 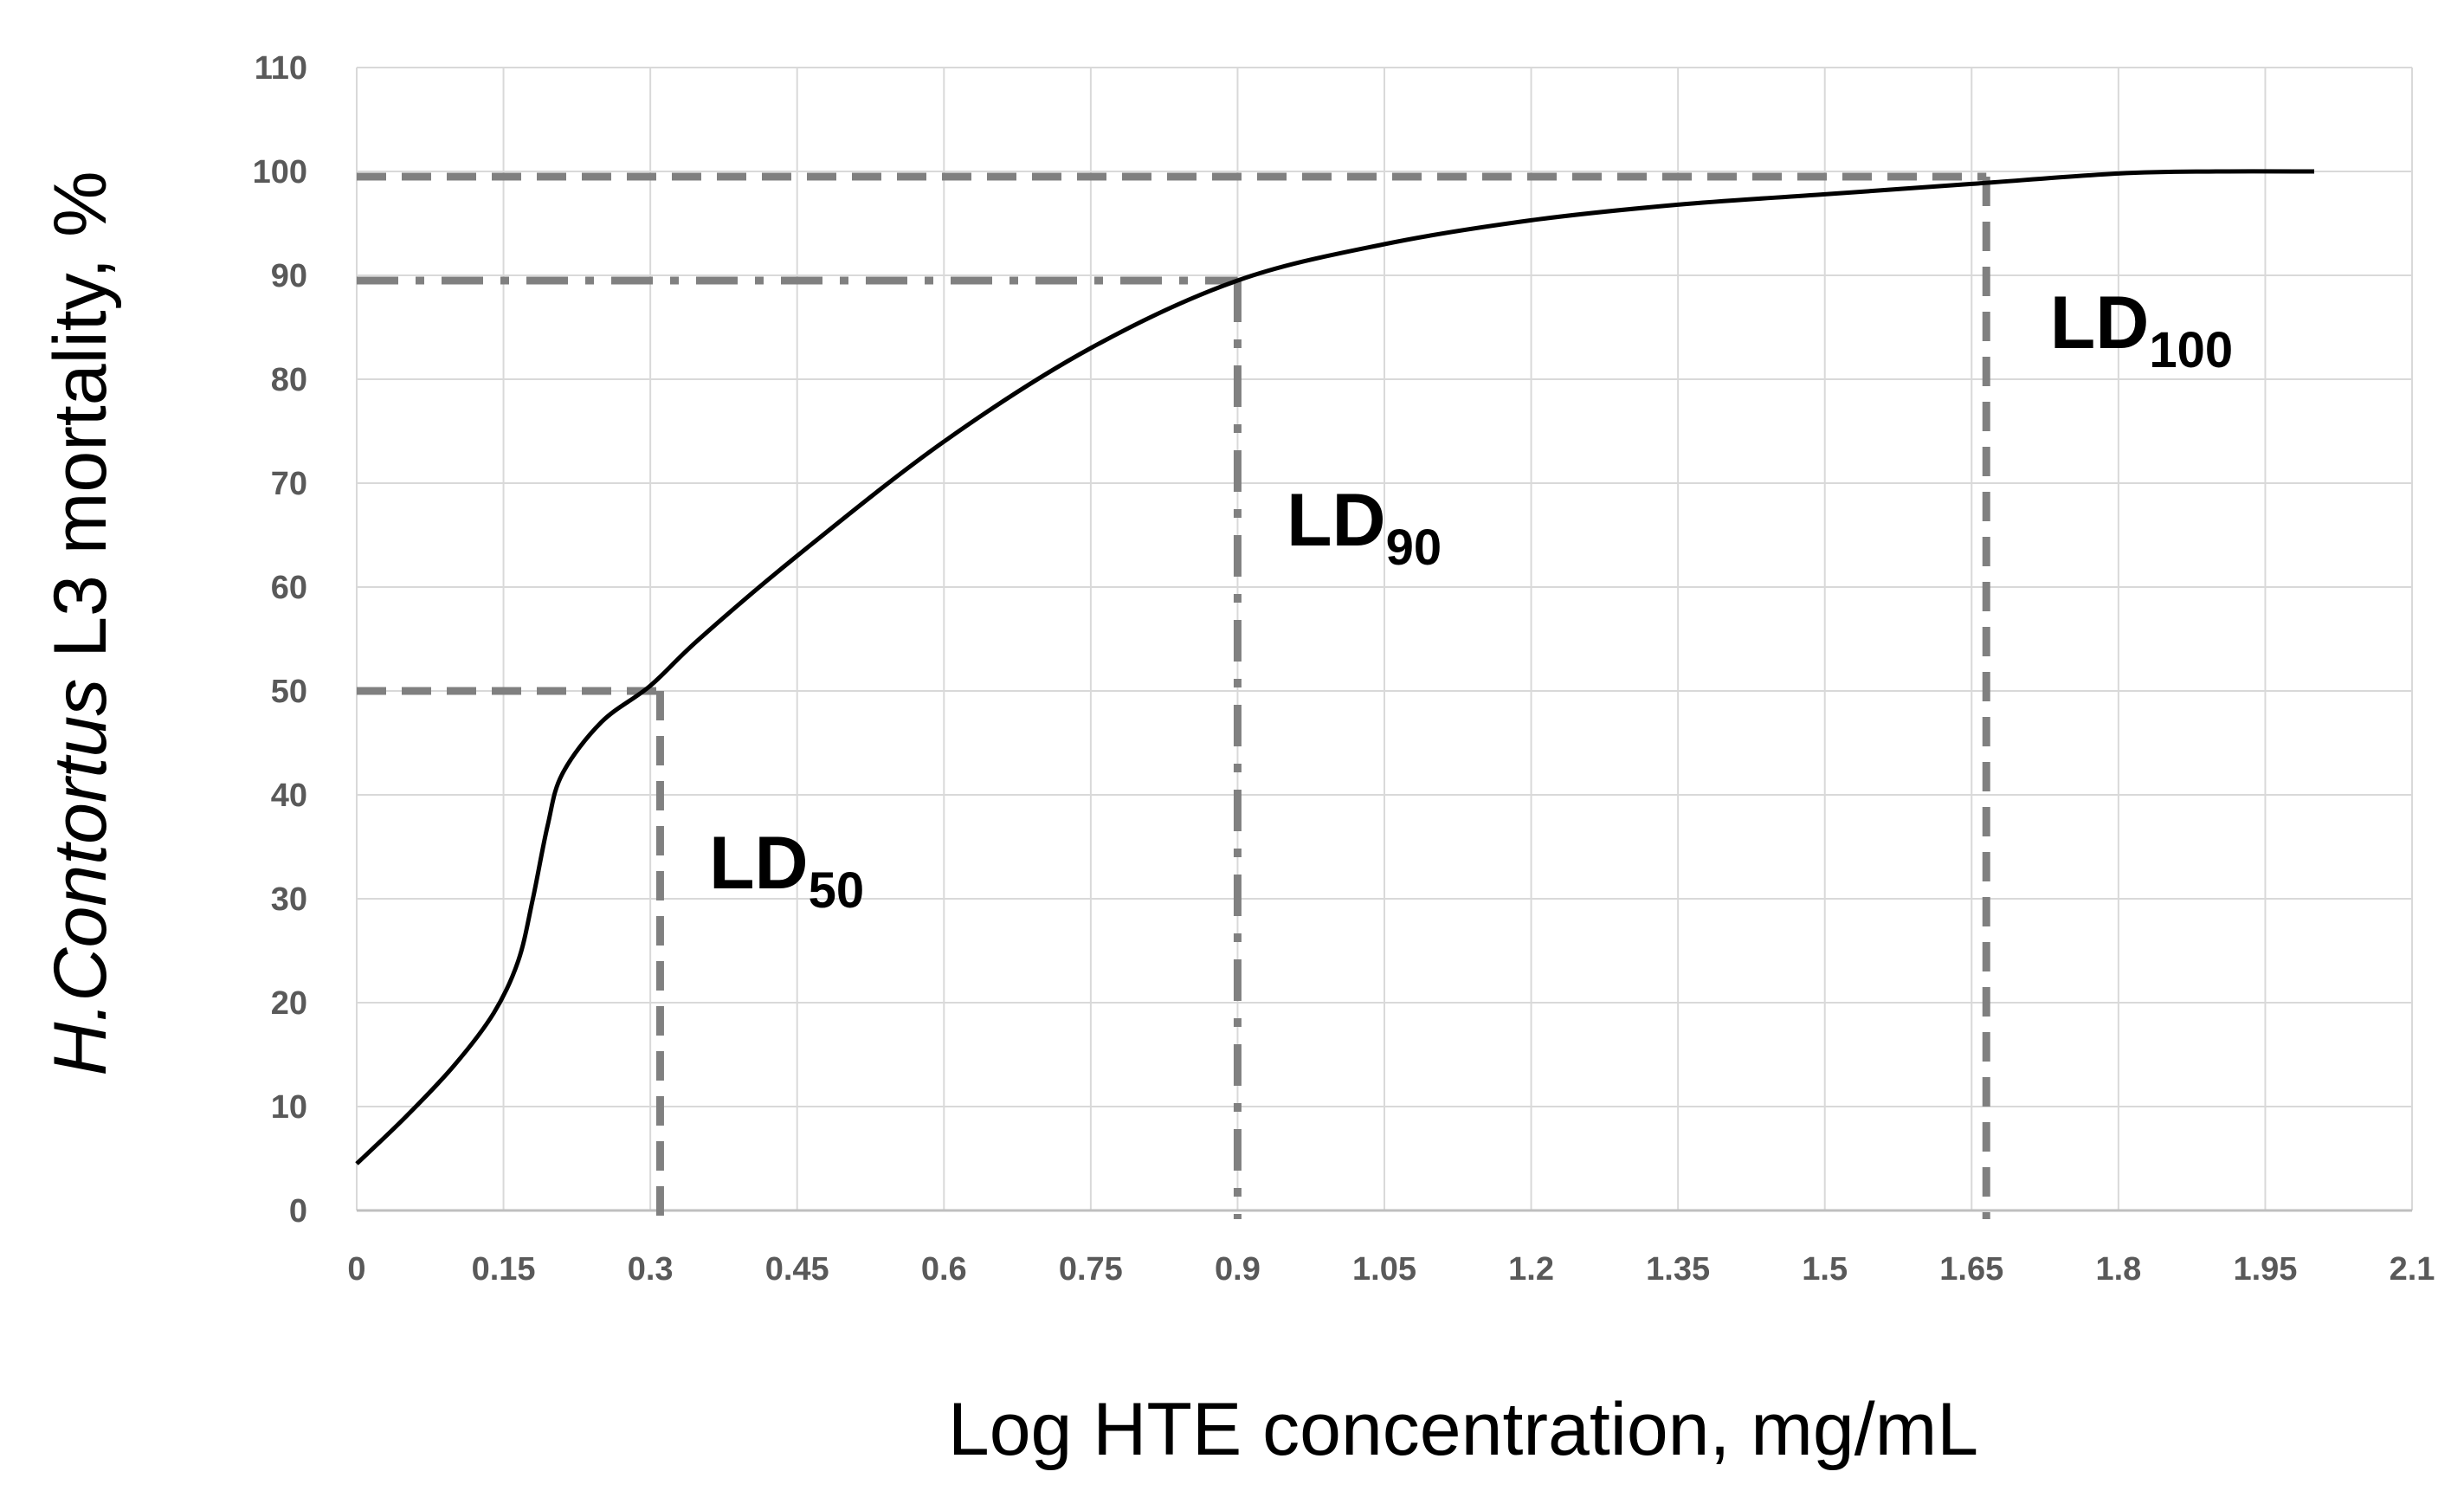 I want to click on annotation-sub: 90, so click(x=1414, y=548).